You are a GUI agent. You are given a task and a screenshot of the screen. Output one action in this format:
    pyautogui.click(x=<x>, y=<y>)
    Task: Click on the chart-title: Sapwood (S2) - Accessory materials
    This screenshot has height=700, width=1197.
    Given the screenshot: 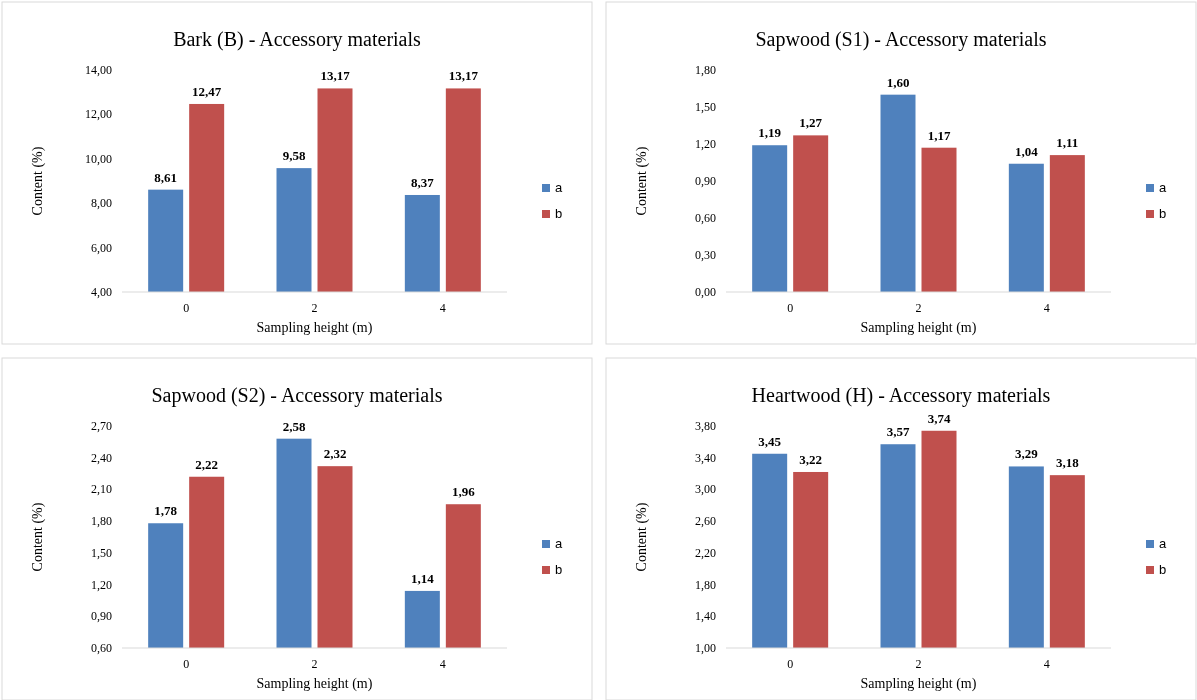 What is the action you would take?
    pyautogui.click(x=297, y=395)
    